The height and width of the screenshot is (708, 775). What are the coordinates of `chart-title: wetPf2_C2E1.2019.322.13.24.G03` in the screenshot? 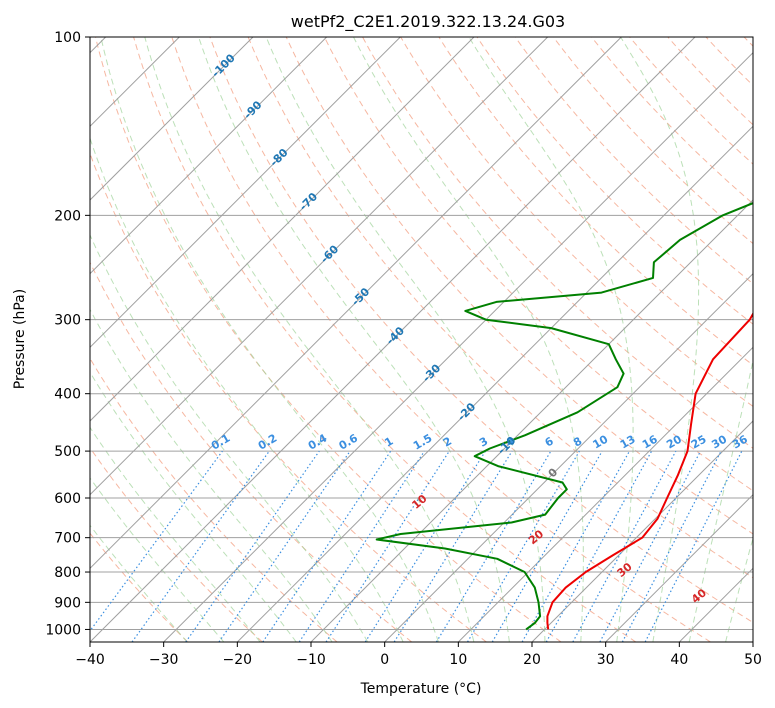 It's located at (428, 22).